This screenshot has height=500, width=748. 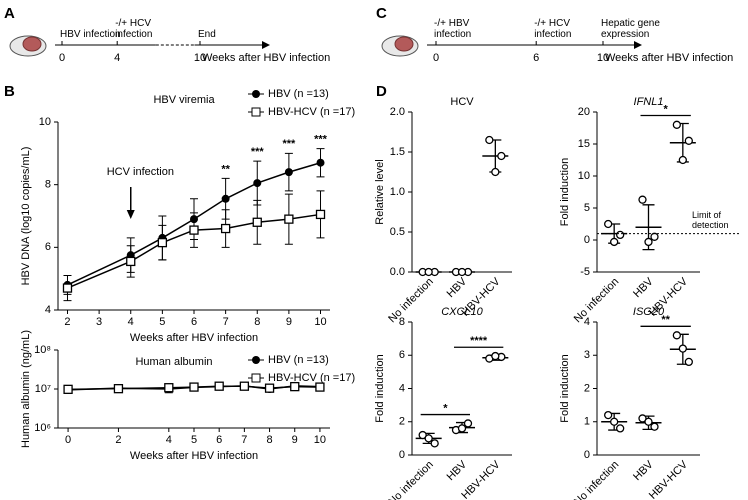 I want to click on chart-title: IFNL1, so click(x=649, y=102).